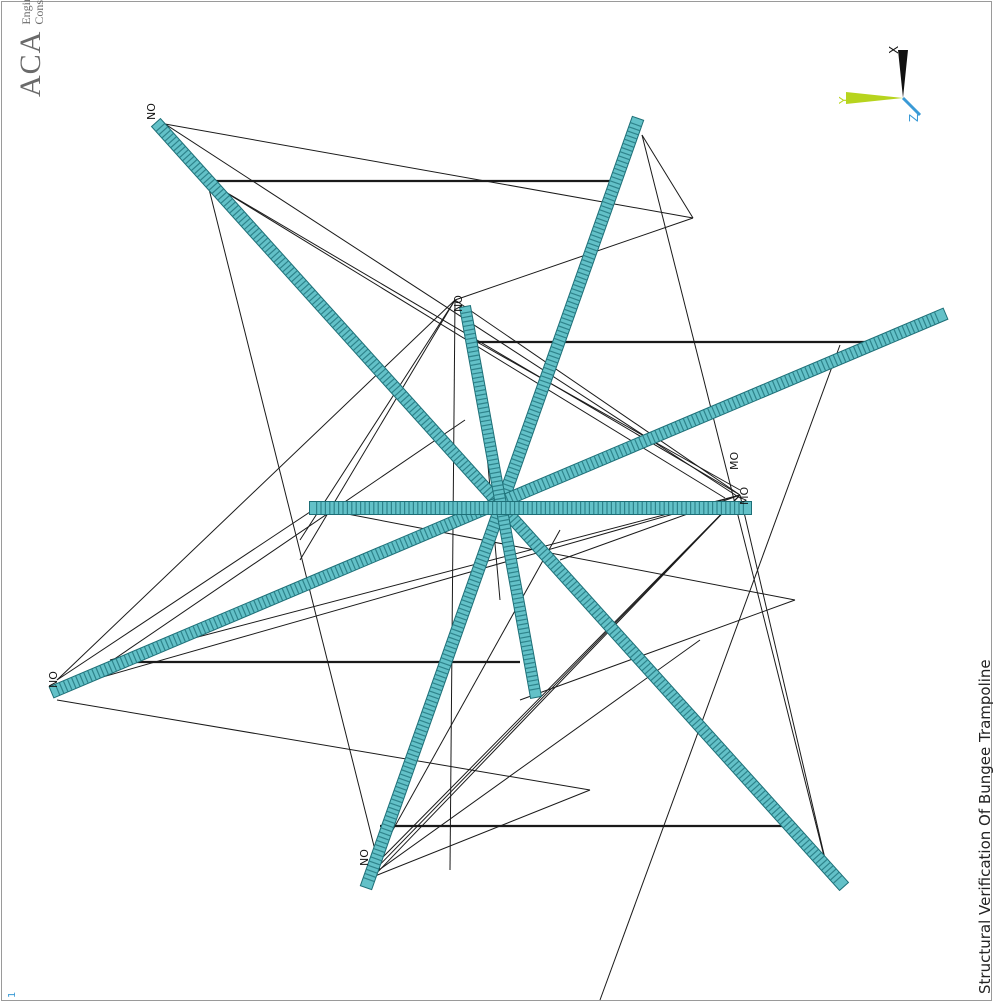  I want to click on triad-z-axis, so click(911, 106).